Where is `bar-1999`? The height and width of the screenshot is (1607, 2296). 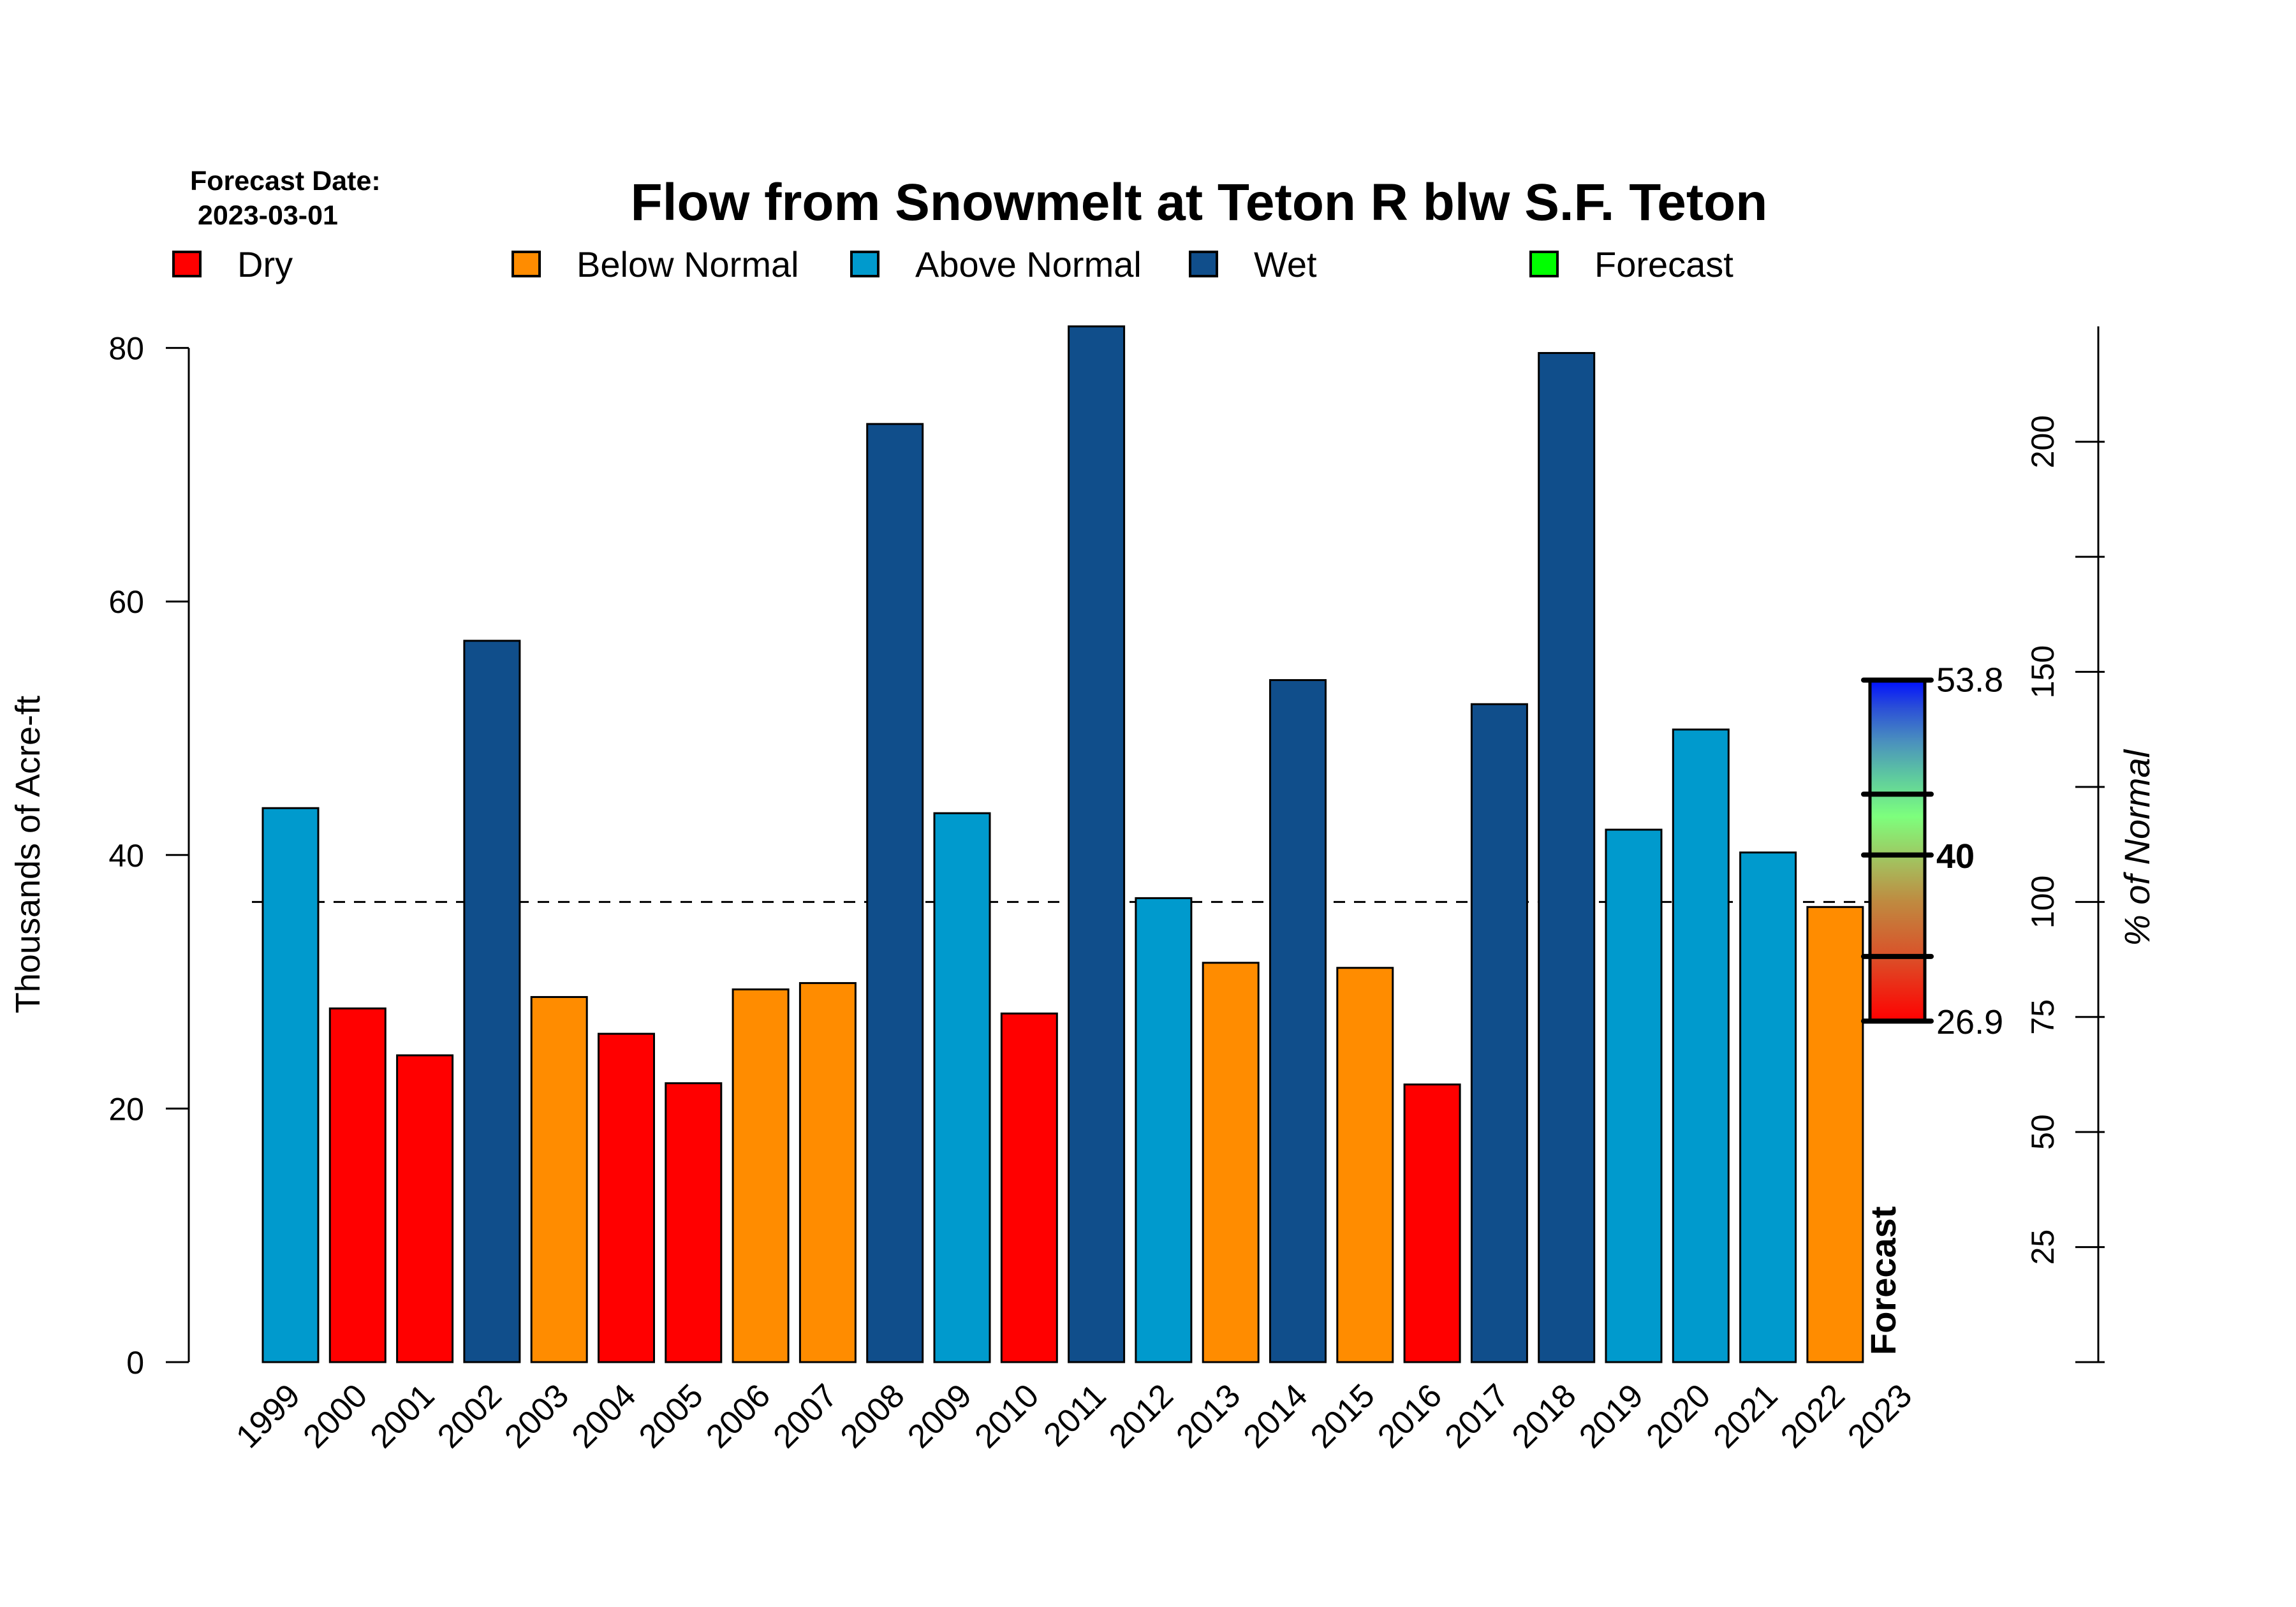
bar-1999 is located at coordinates (290, 1085).